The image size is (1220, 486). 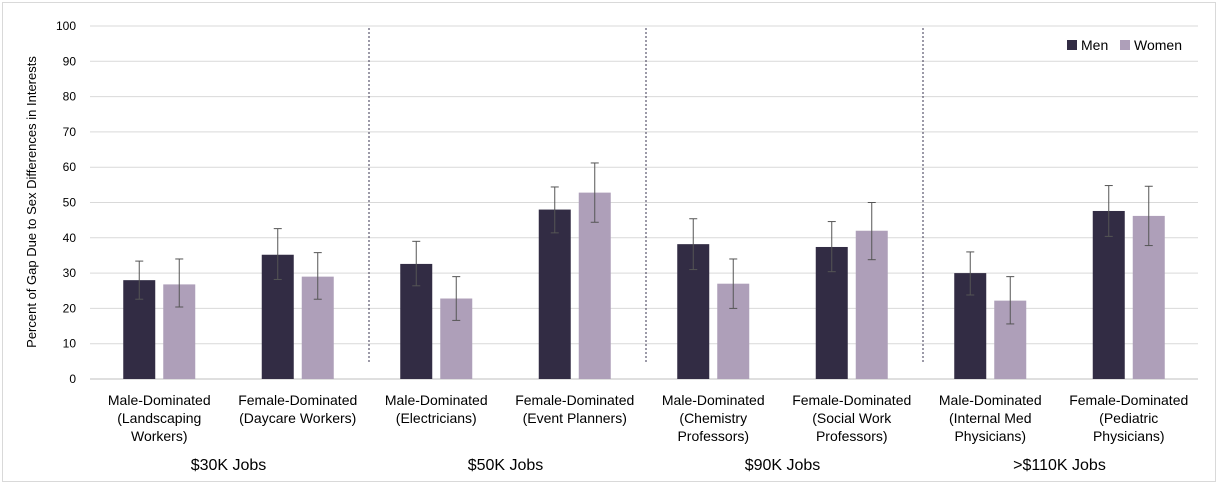 I want to click on y-tick-label: 40, so click(x=70, y=238).